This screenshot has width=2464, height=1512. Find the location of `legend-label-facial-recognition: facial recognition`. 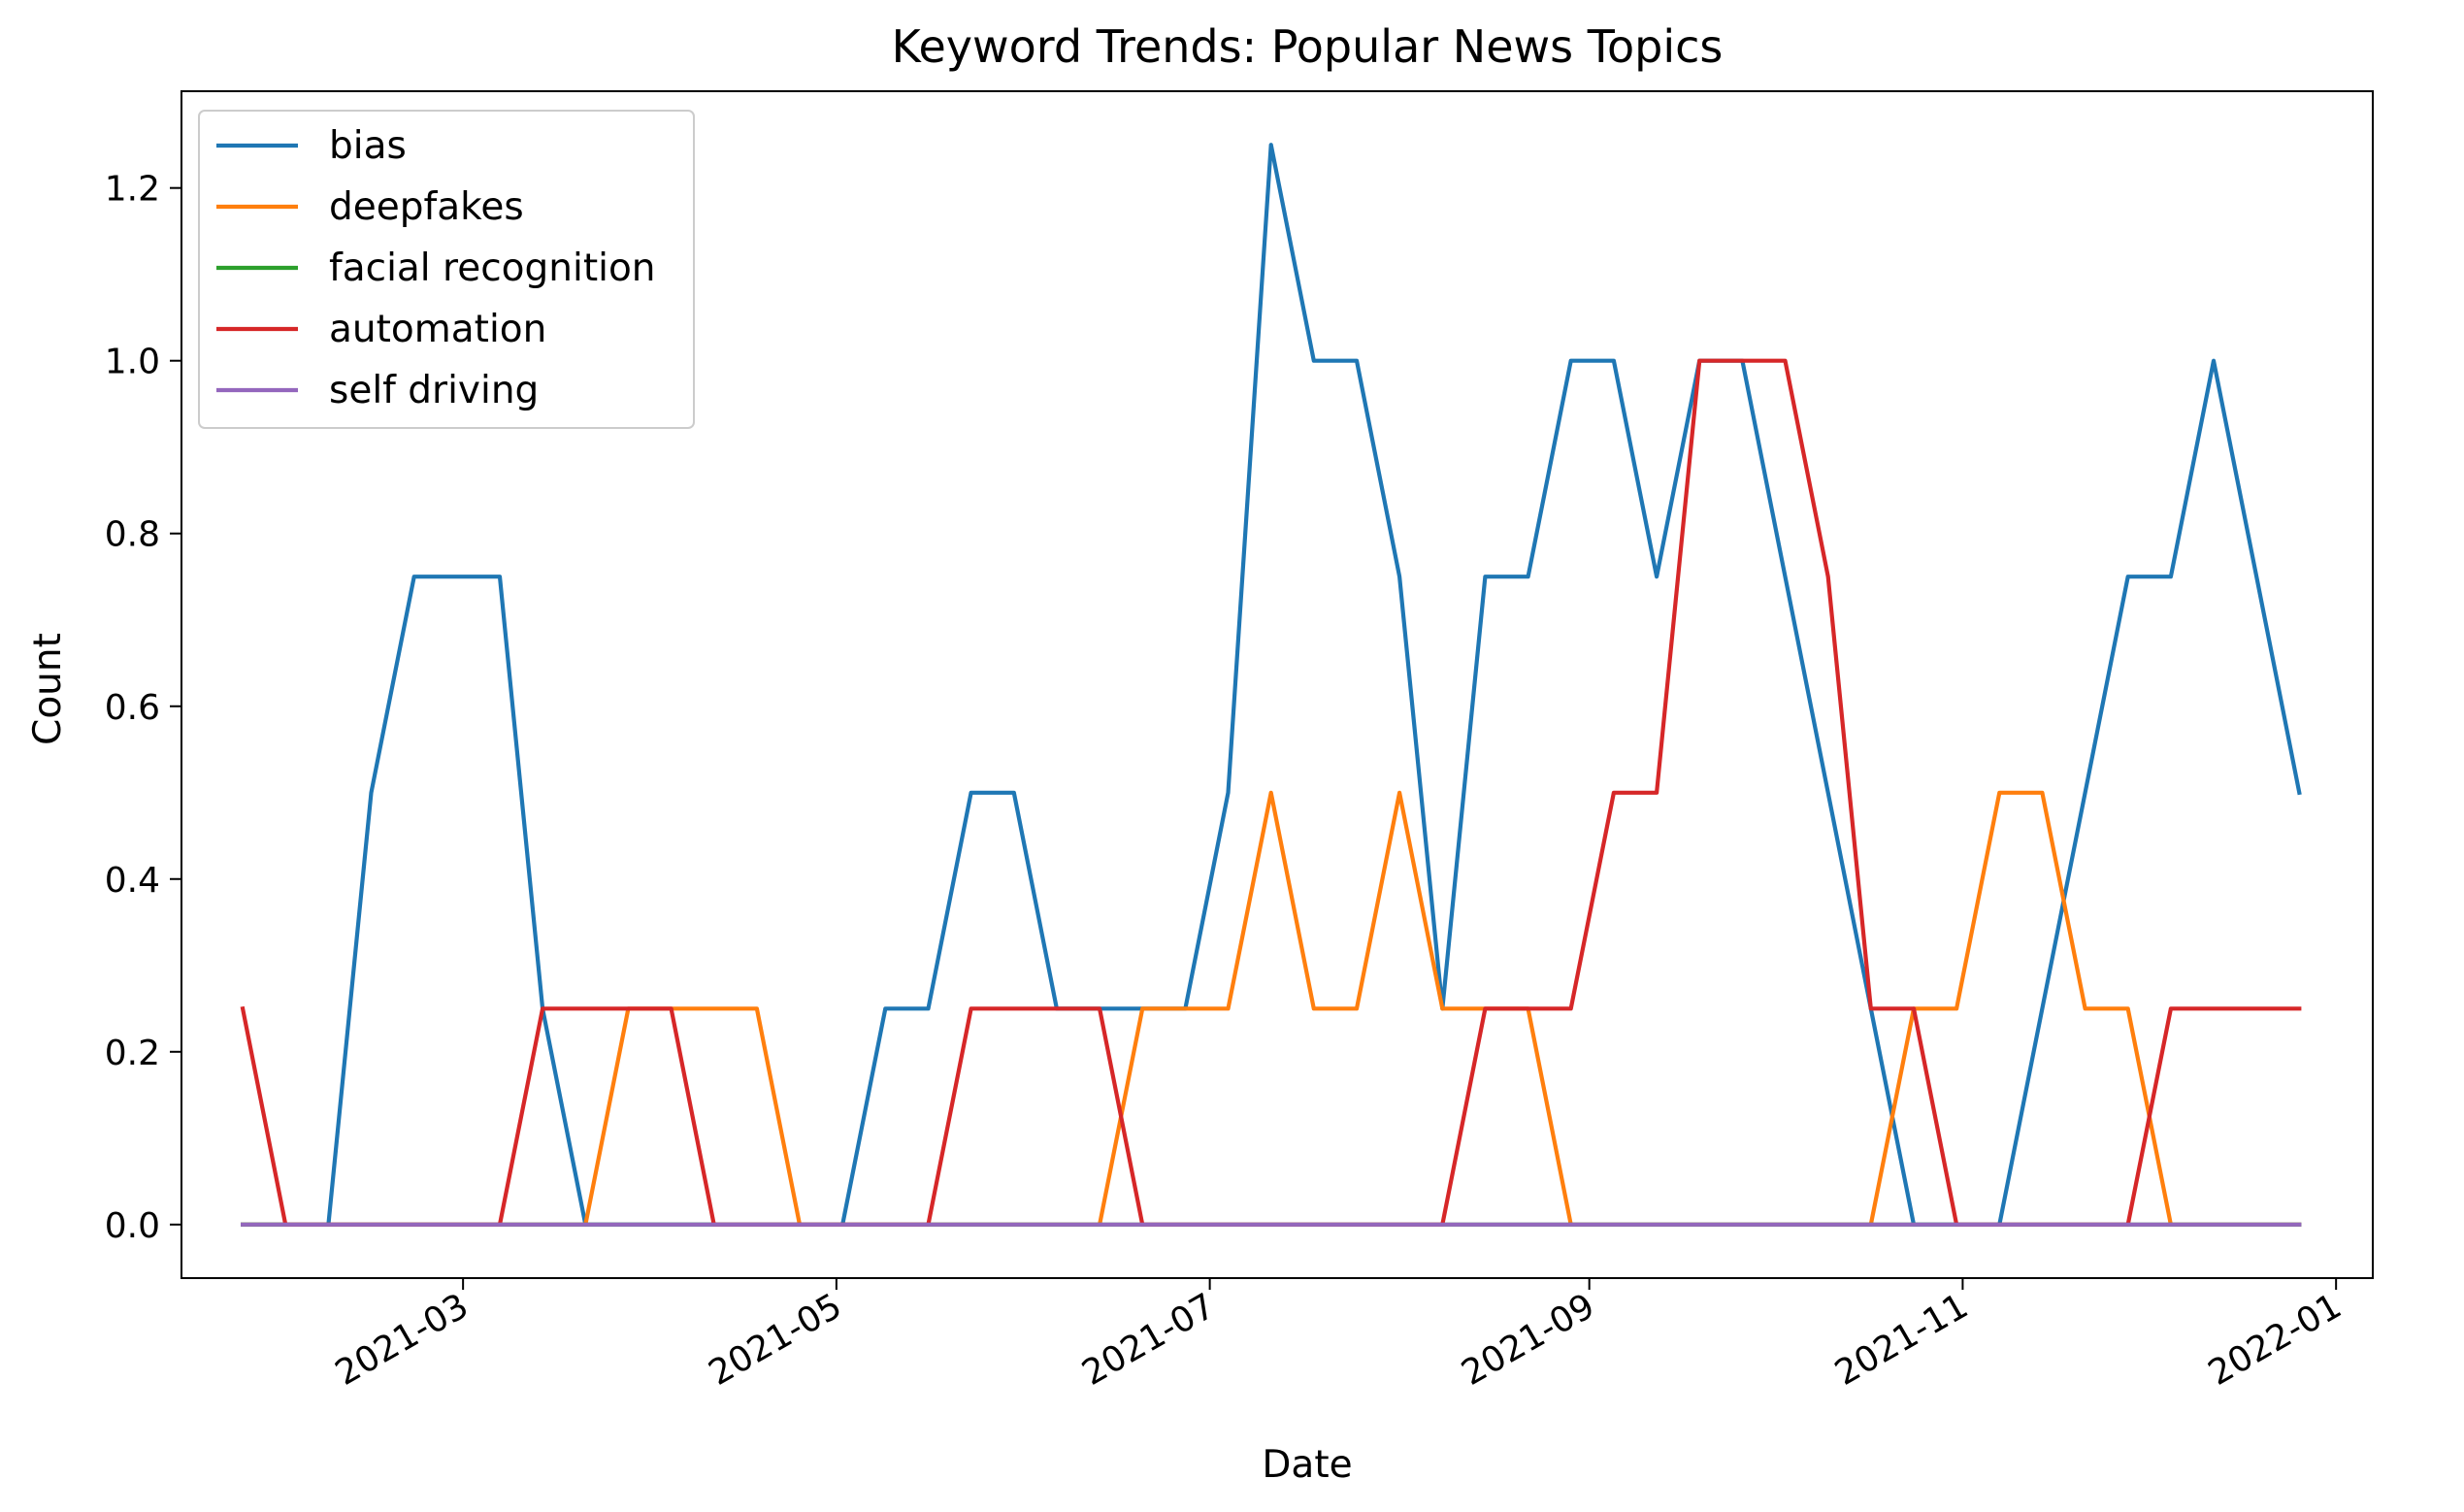

legend-label-facial-recognition: facial recognition is located at coordinates (492, 268).